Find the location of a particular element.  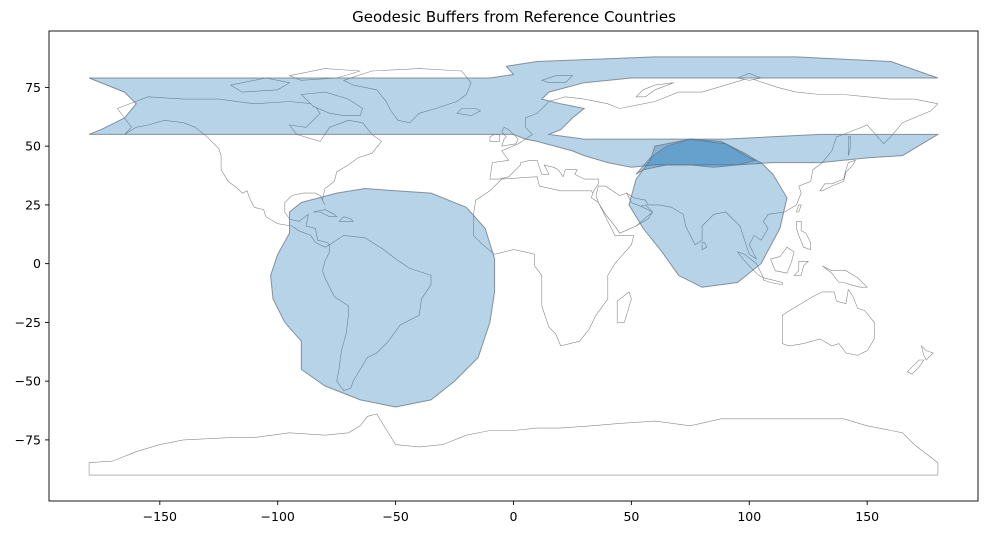

y-tick-label: 25 is located at coordinates (33, 204).